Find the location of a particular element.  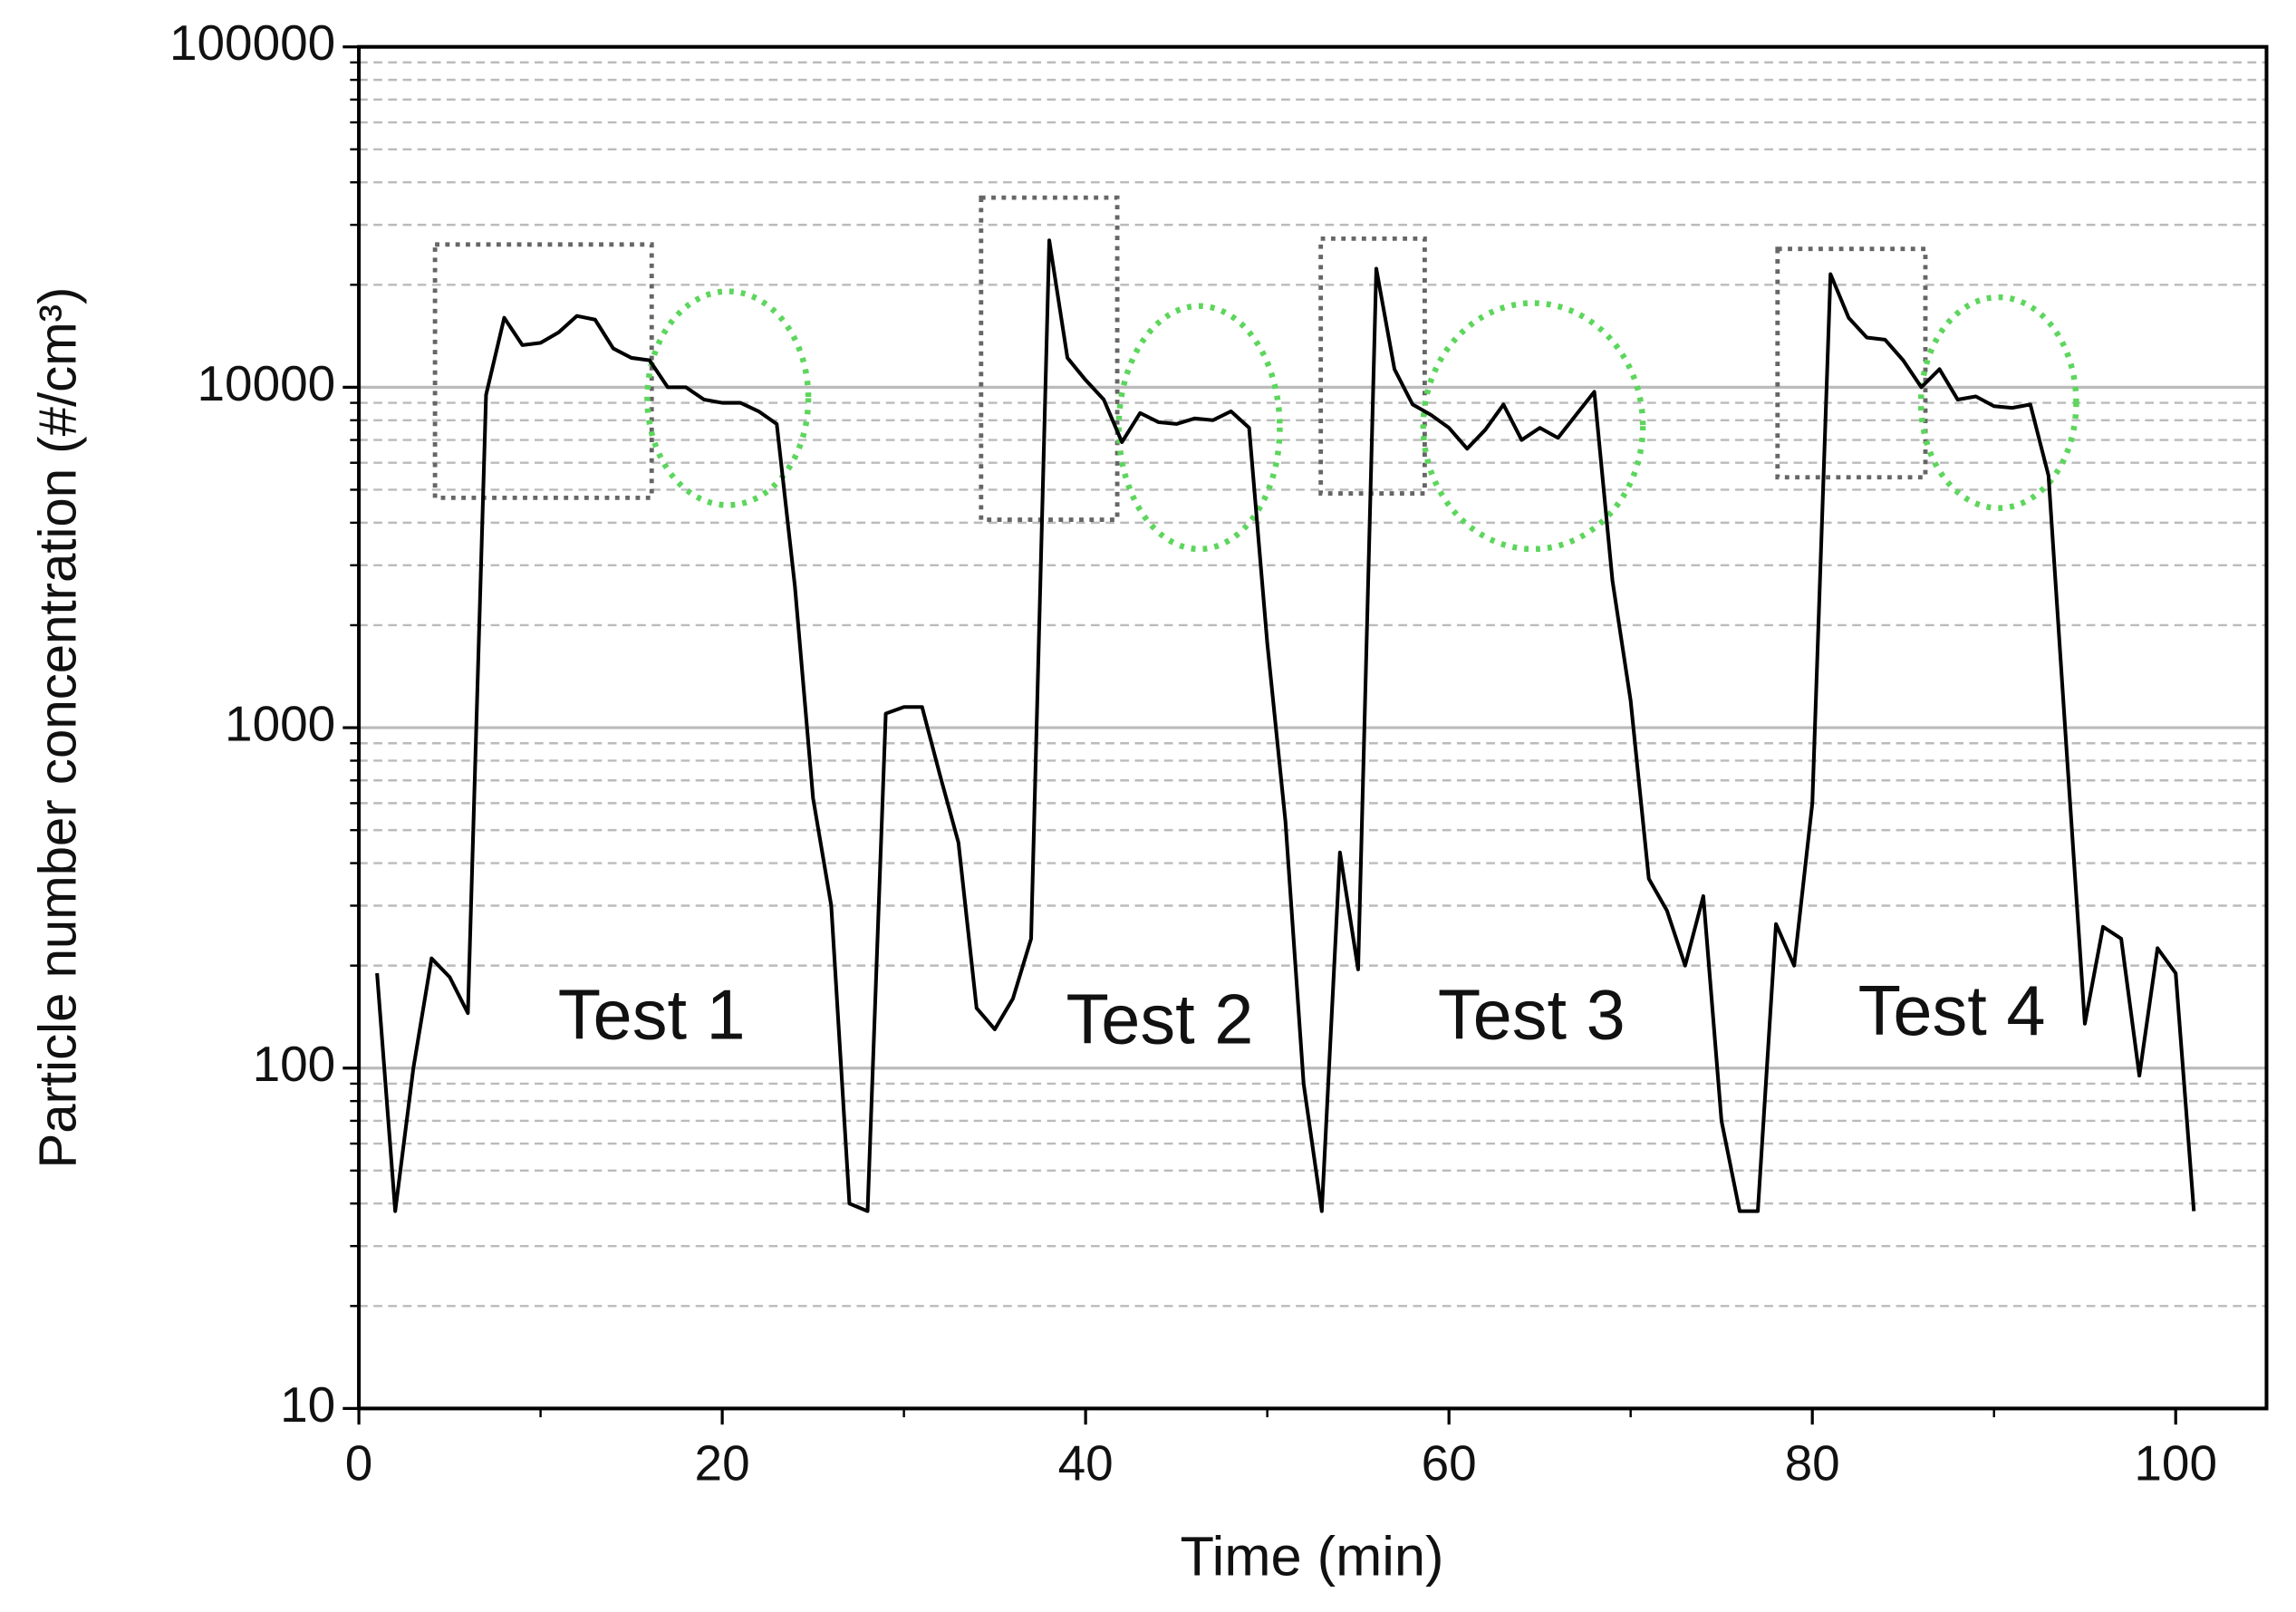

y-tick-label: 10 is located at coordinates (307, 1405).